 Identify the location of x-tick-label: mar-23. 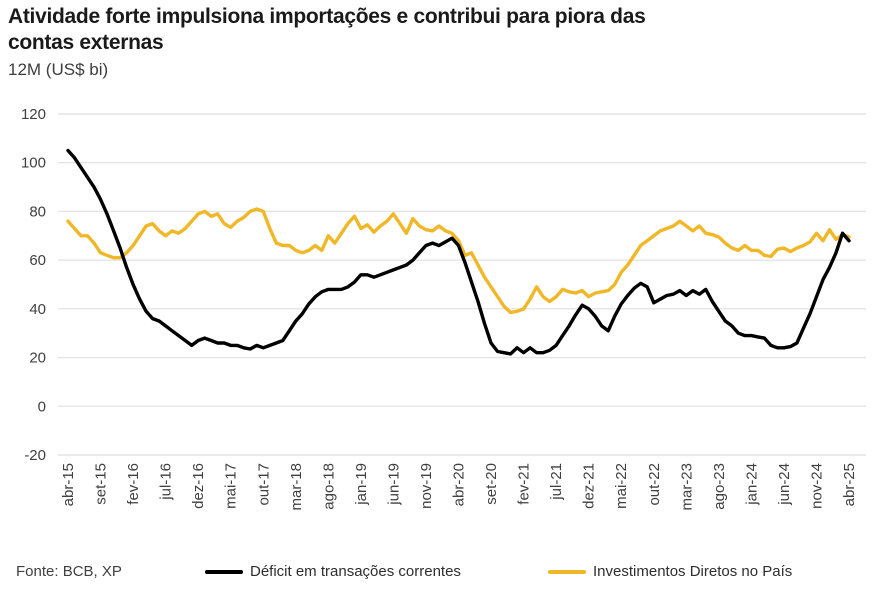
(686, 487).